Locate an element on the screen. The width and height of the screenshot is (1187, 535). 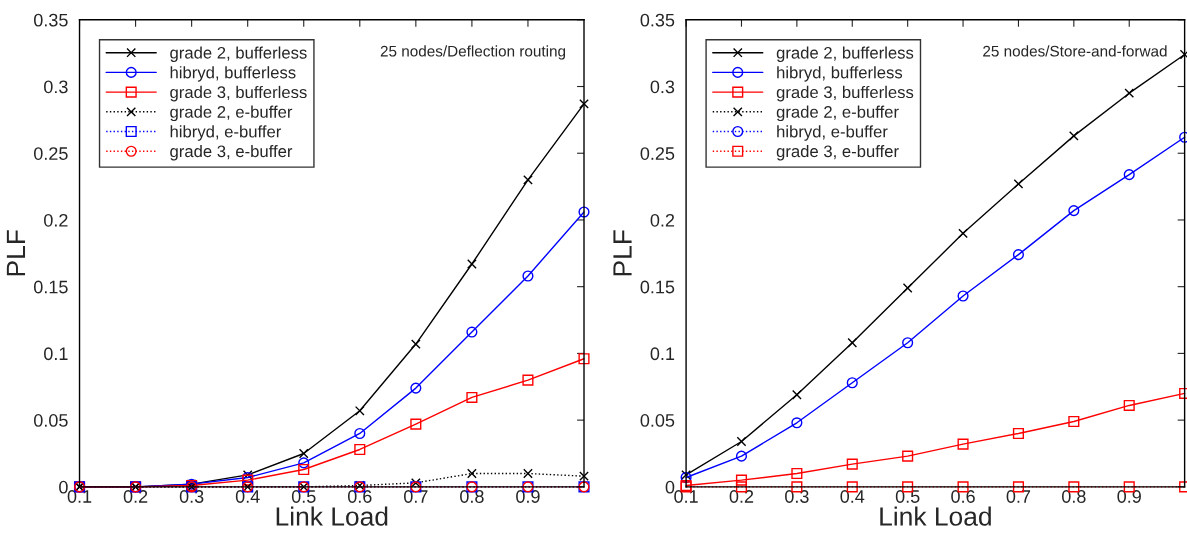
annotation: 25 nodes/Deflection routing is located at coordinates (473, 52).